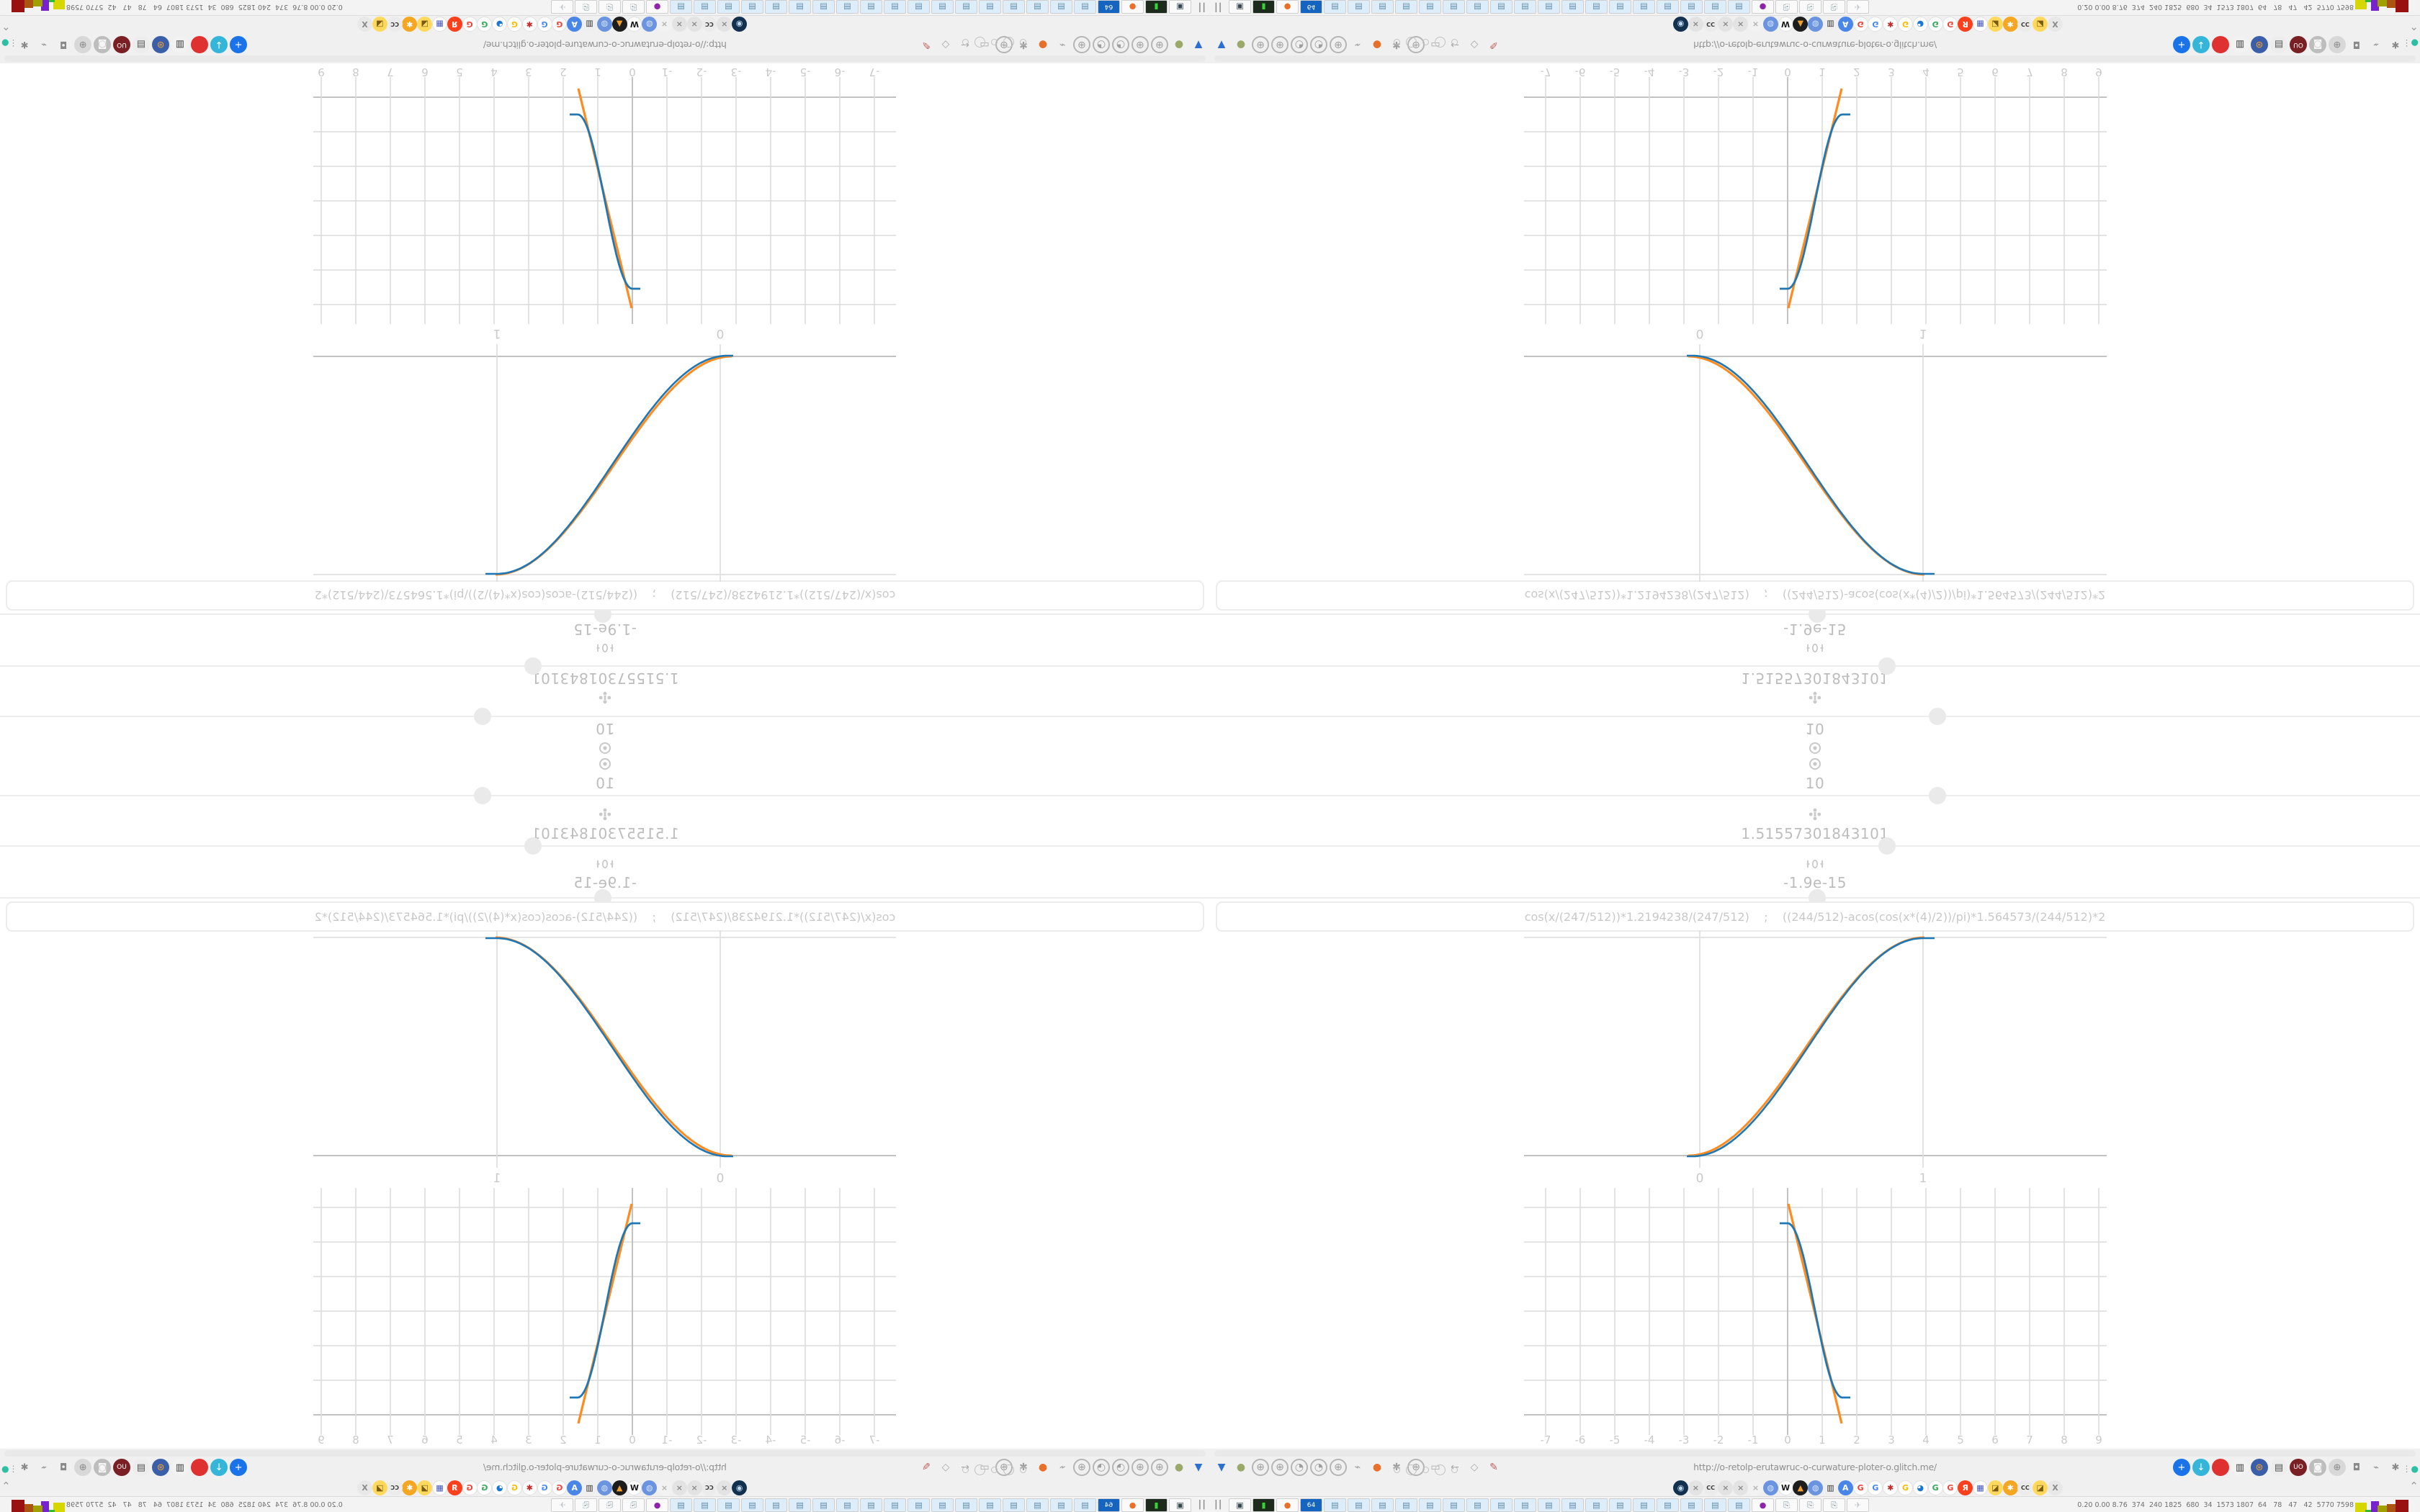  I want to click on muted-ring-tab-icon: ×, so click(664, 1487).